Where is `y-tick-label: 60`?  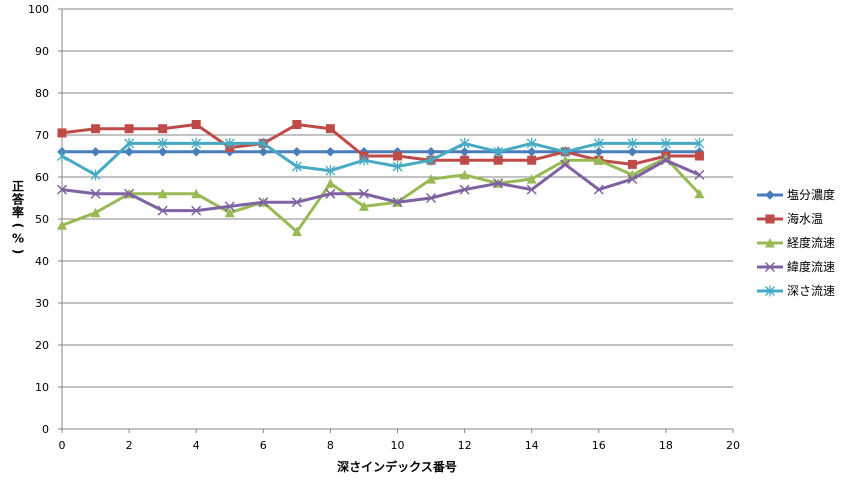 y-tick-label: 60 is located at coordinates (42, 177).